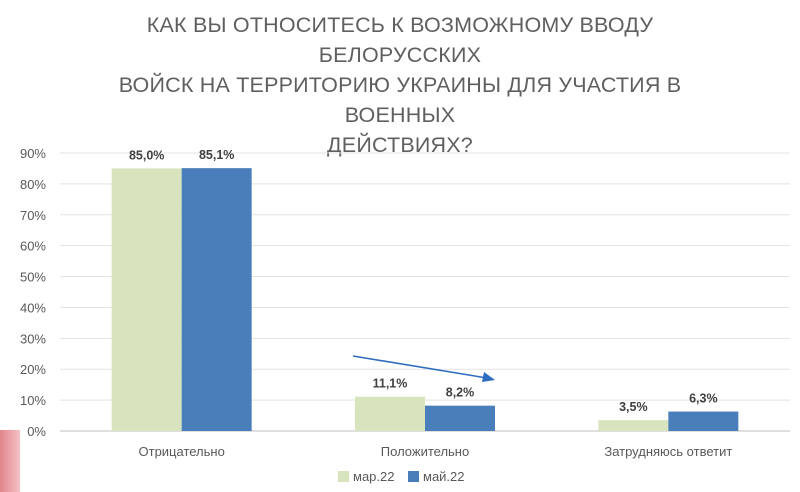  What do you see at coordinates (633, 407) in the screenshot?
I see `data-label: 3,5%` at bounding box center [633, 407].